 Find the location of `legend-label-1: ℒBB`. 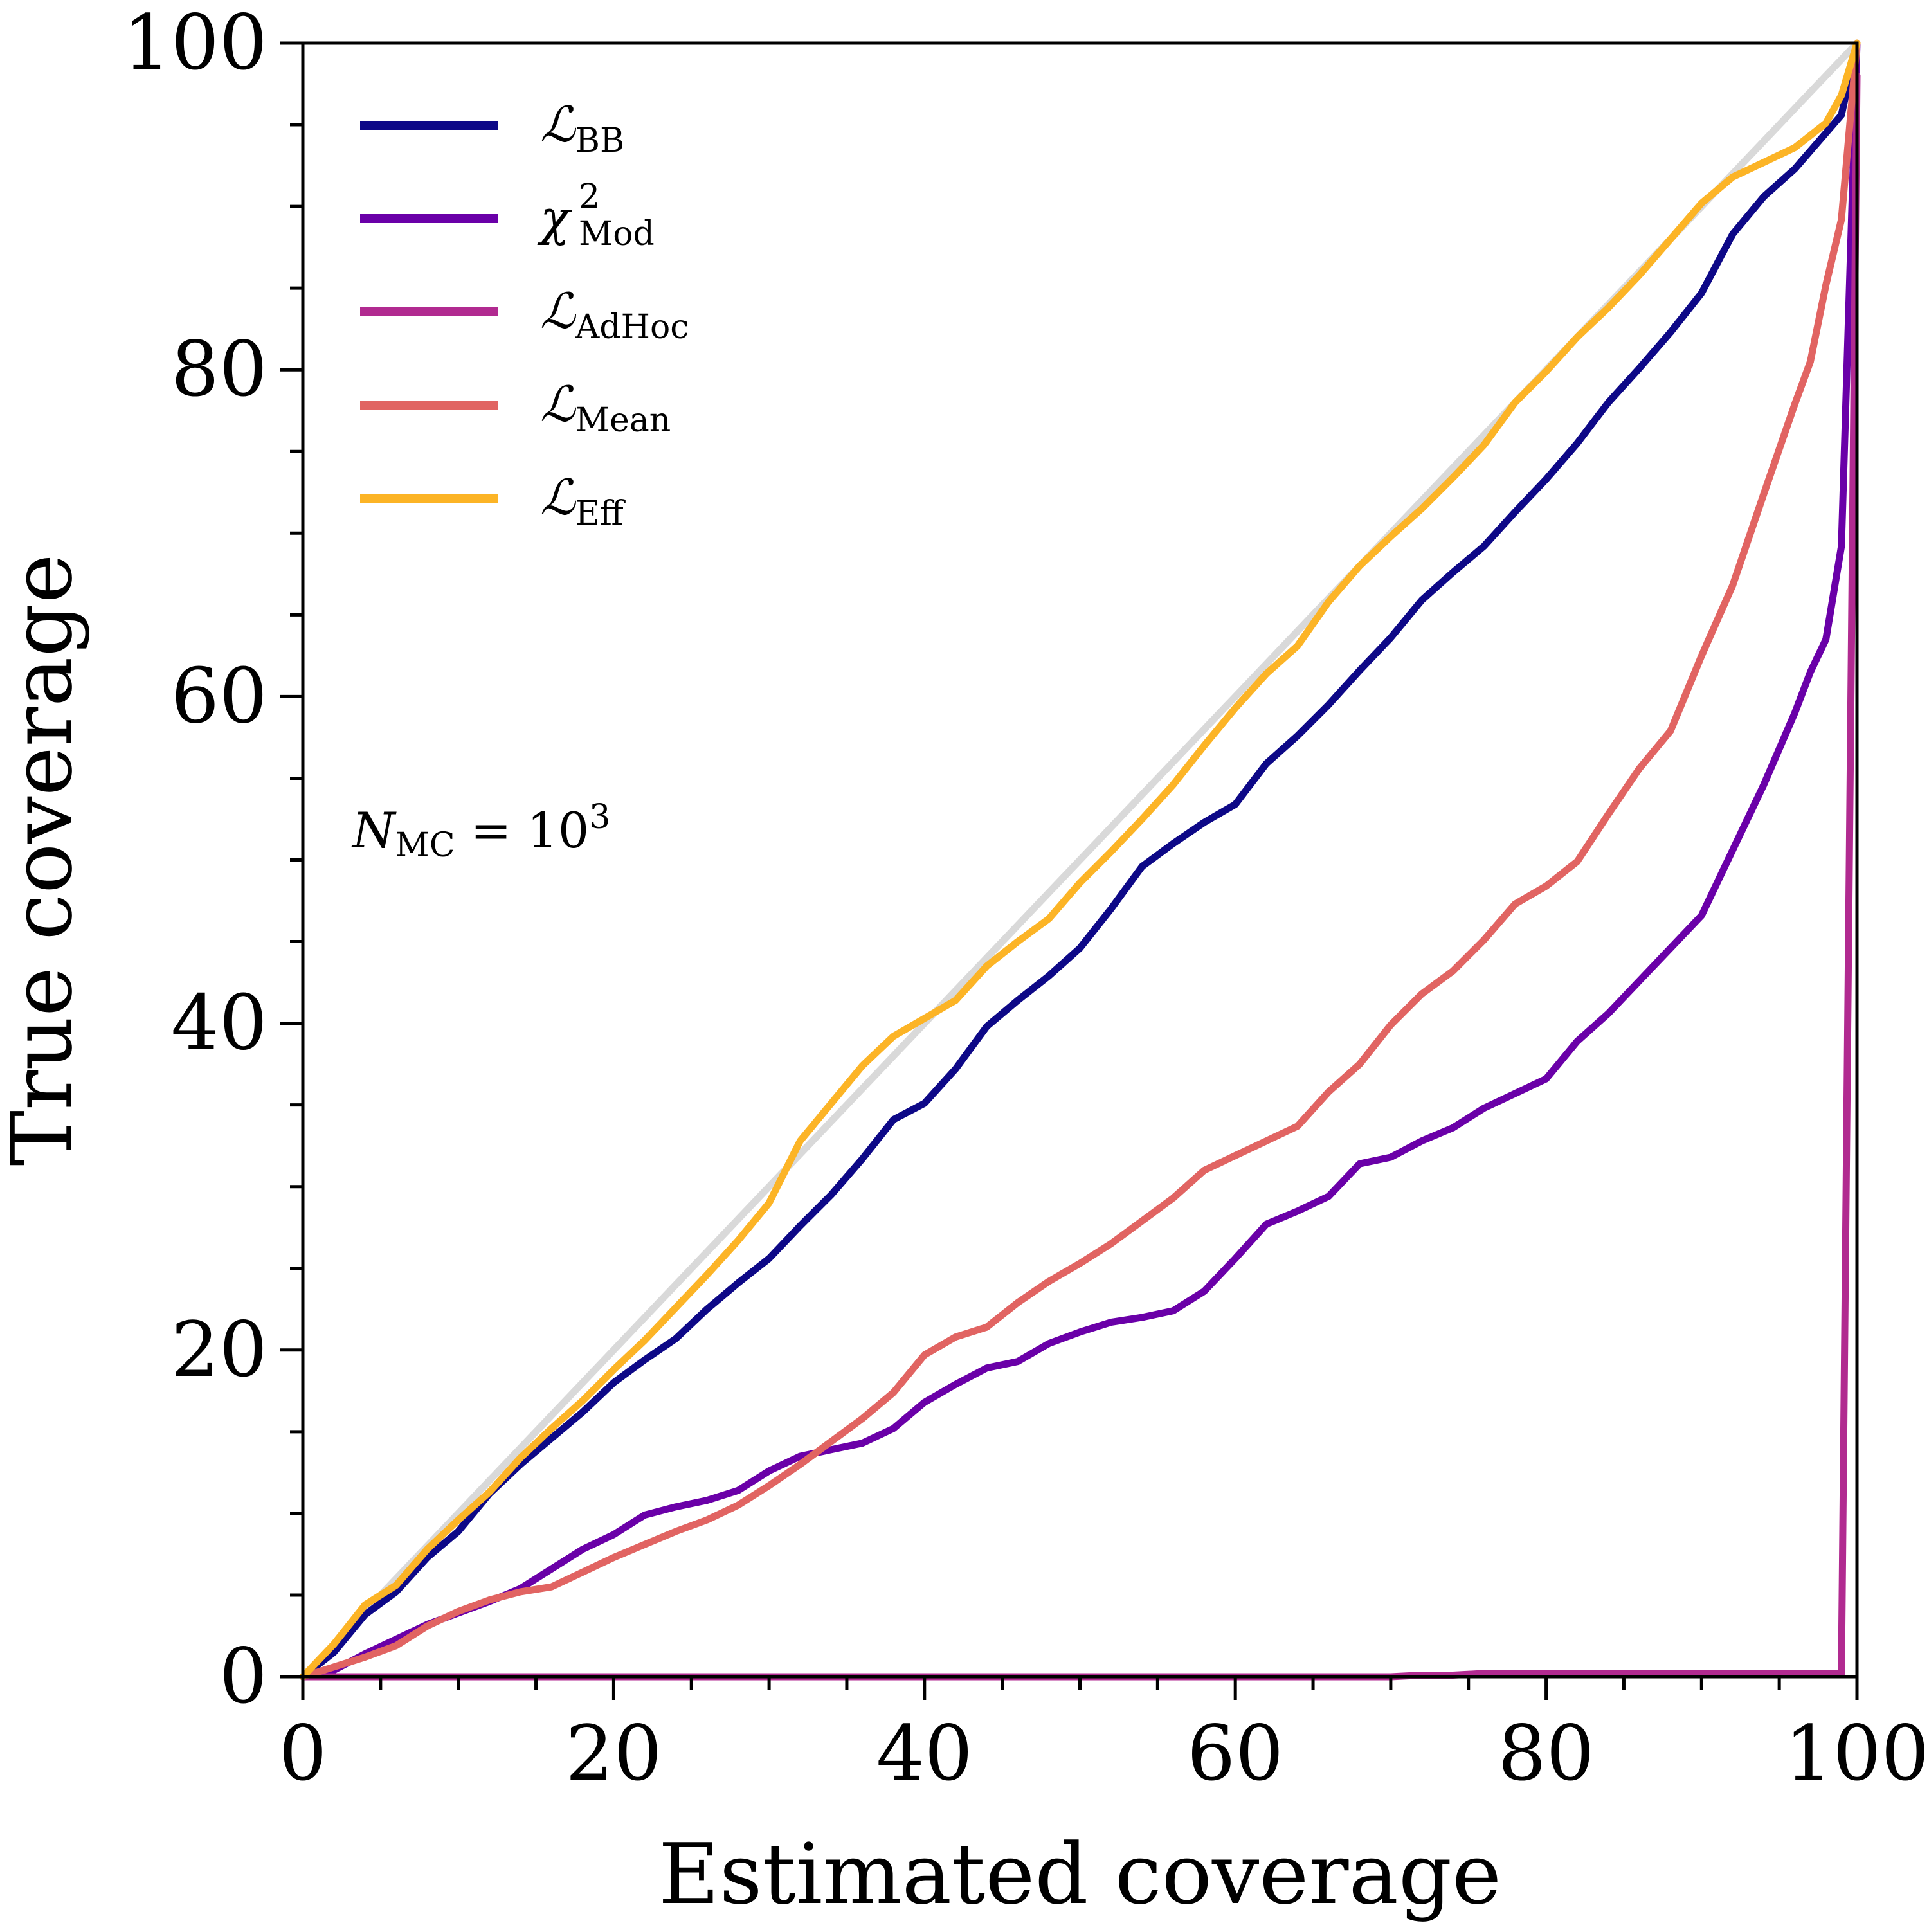

legend-label-1: ℒBB is located at coordinates (582, 128).